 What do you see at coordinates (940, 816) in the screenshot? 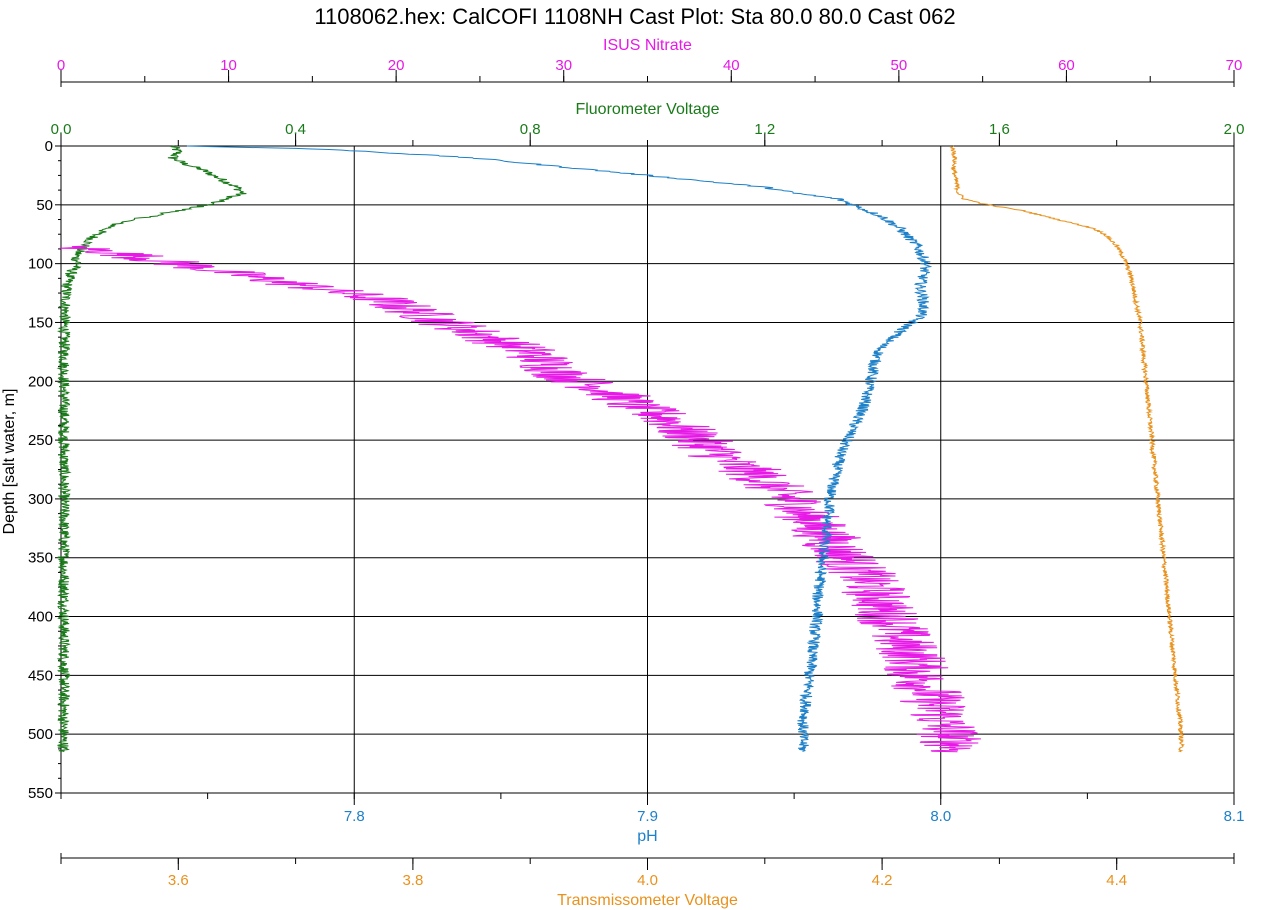
I see `ph-tick-label: 8.0` at bounding box center [940, 816].